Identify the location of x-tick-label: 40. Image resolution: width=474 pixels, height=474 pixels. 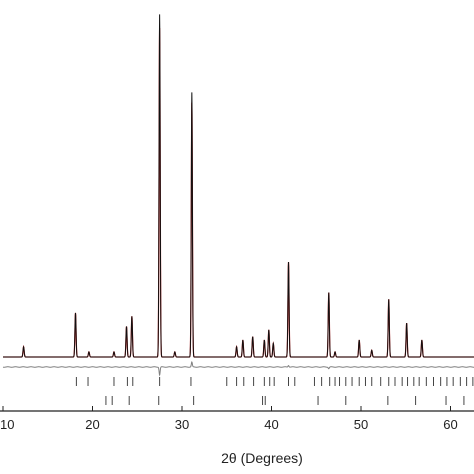
(271, 424).